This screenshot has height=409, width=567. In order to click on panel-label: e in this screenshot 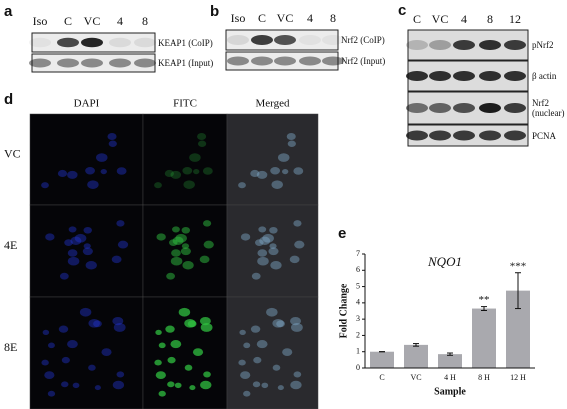, I will do `click(342, 233)`.